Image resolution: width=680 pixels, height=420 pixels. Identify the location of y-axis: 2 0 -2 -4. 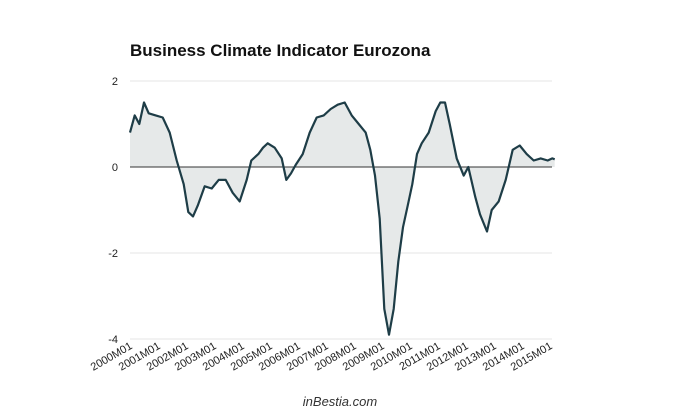
(113, 211).